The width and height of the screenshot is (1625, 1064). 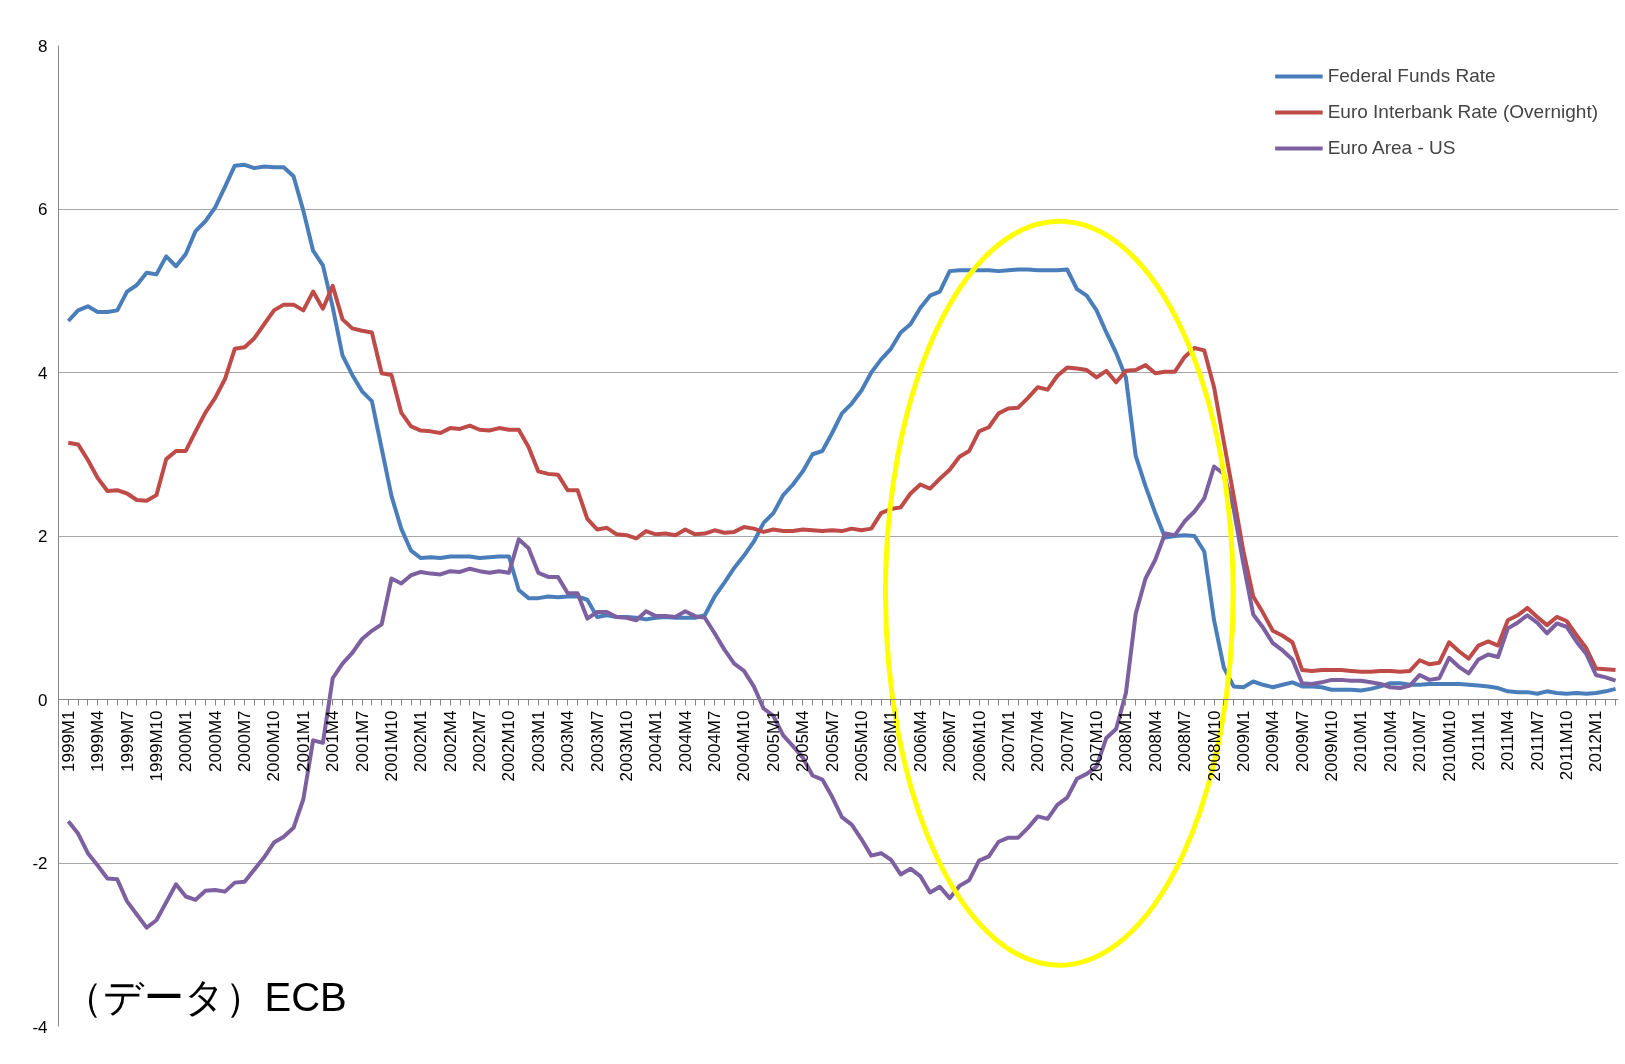 What do you see at coordinates (744, 746) in the screenshot?
I see `x-tick-label: 2004M10` at bounding box center [744, 746].